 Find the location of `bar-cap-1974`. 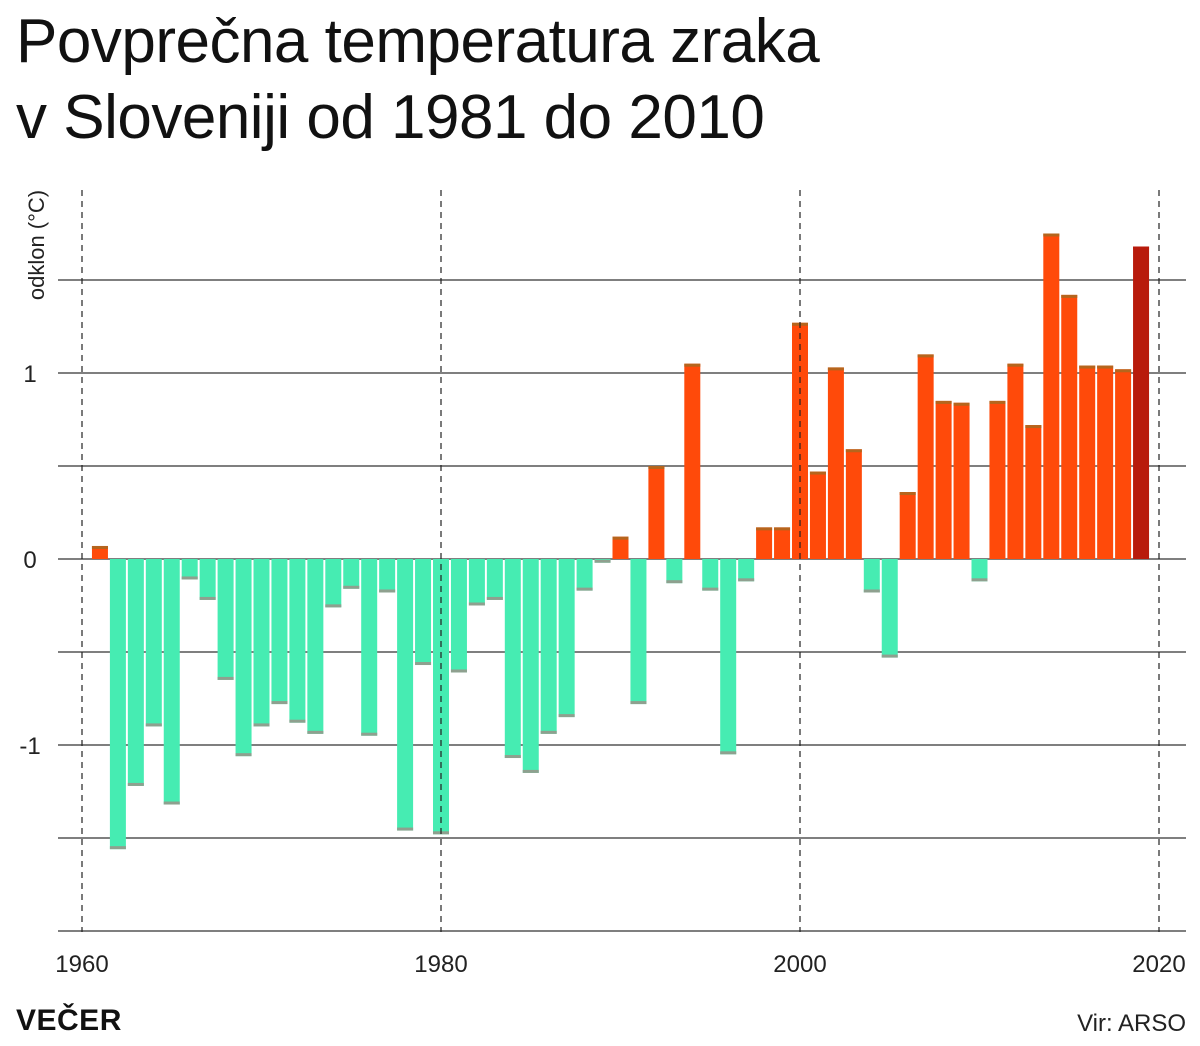

bar-cap-1974 is located at coordinates (333, 606).